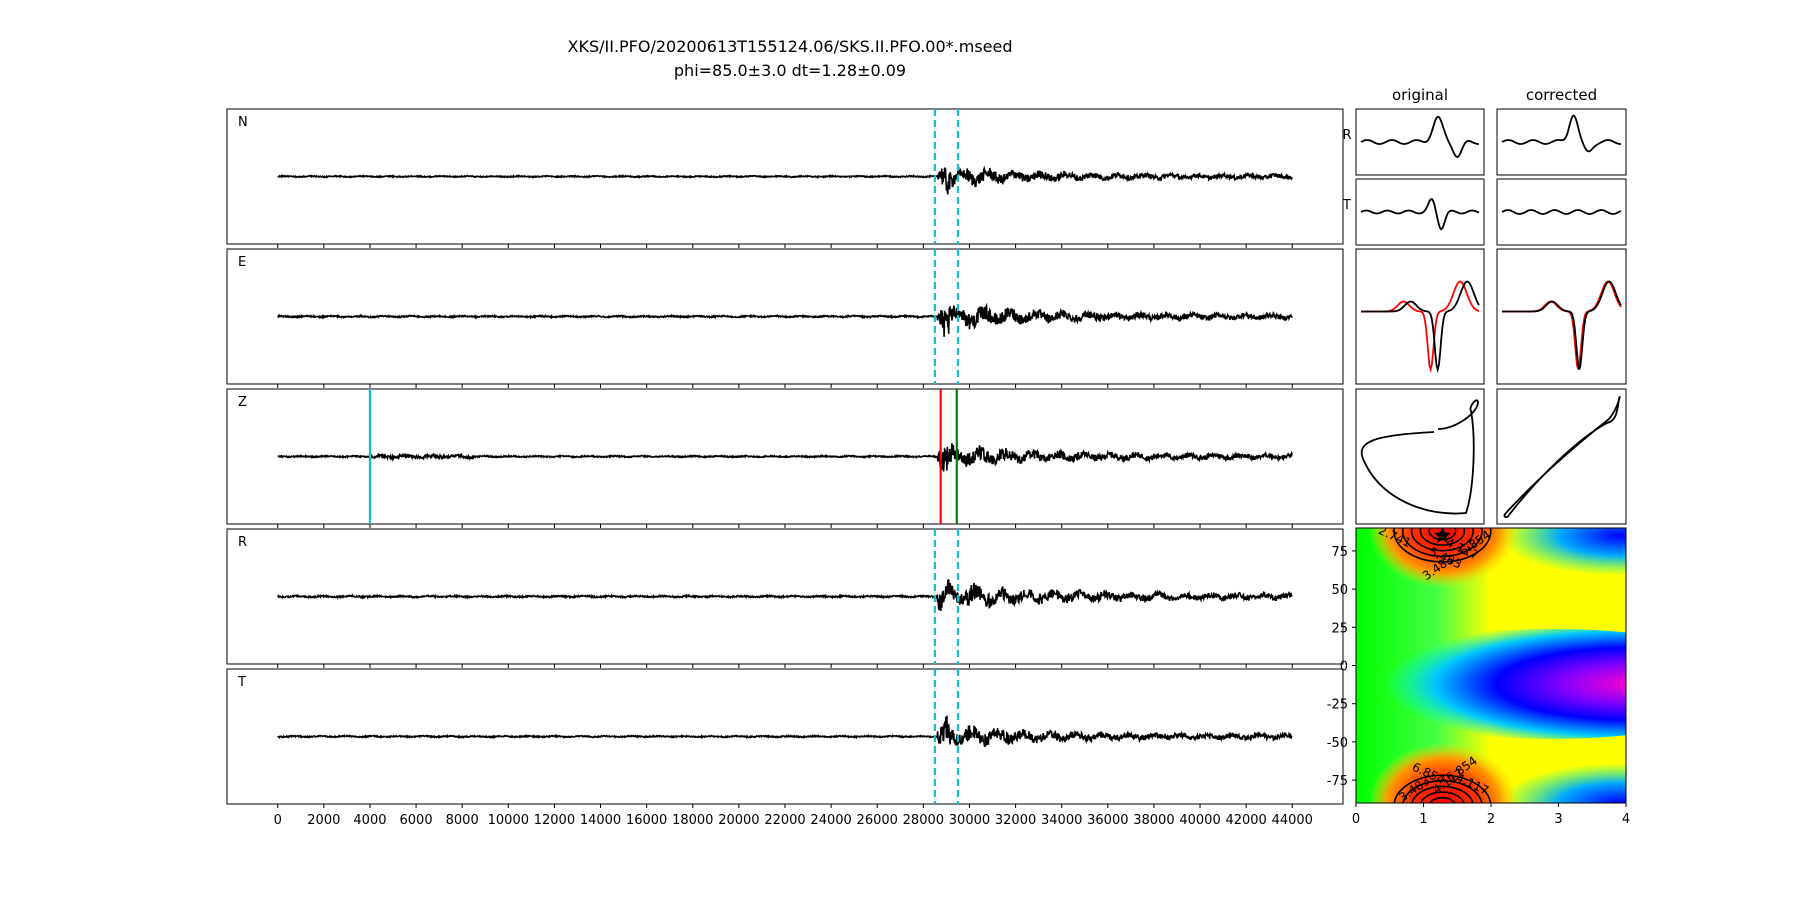 This screenshot has width=1800, height=900. What do you see at coordinates (790, 70) in the screenshot?
I see `figure-subtitle: phi=85.0±3.0 dt=1.28±0.09` at bounding box center [790, 70].